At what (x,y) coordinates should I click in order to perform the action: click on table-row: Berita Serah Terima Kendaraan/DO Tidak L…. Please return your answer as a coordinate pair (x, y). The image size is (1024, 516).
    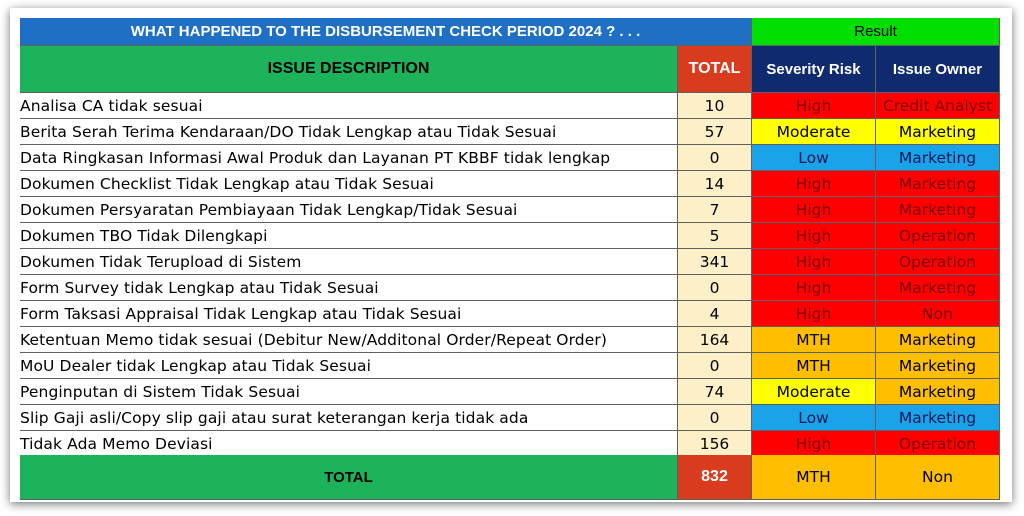
    Looking at the image, I should click on (515, 132).